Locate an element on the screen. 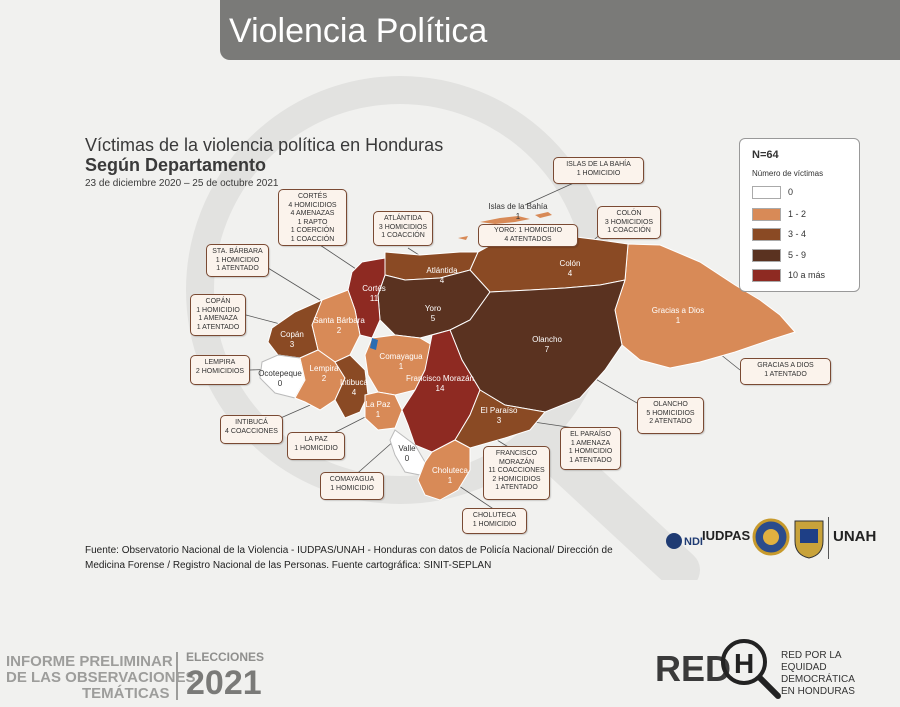 The image size is (900, 707). dept-lempira is located at coordinates (320, 380).